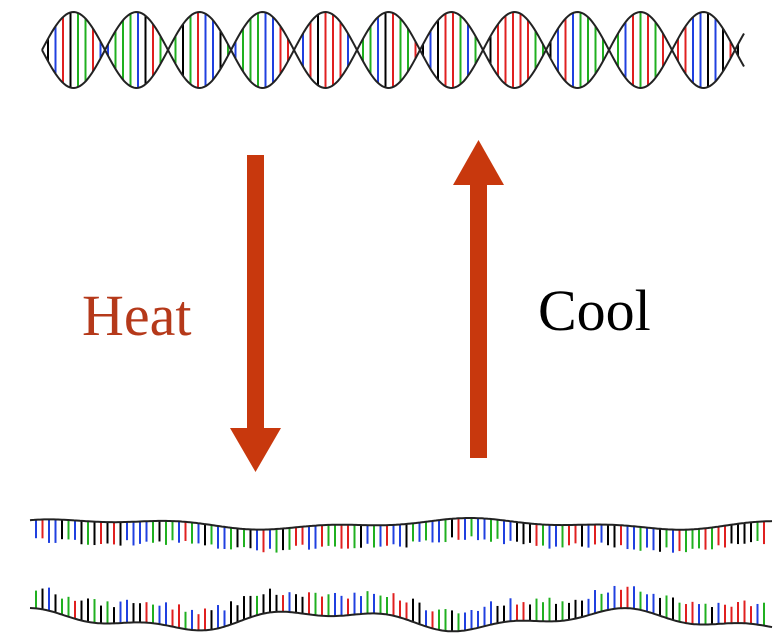 Image resolution: width=781 pixels, height=643 pixels. What do you see at coordinates (594, 310) in the screenshot?
I see `cool-label: Cool` at bounding box center [594, 310].